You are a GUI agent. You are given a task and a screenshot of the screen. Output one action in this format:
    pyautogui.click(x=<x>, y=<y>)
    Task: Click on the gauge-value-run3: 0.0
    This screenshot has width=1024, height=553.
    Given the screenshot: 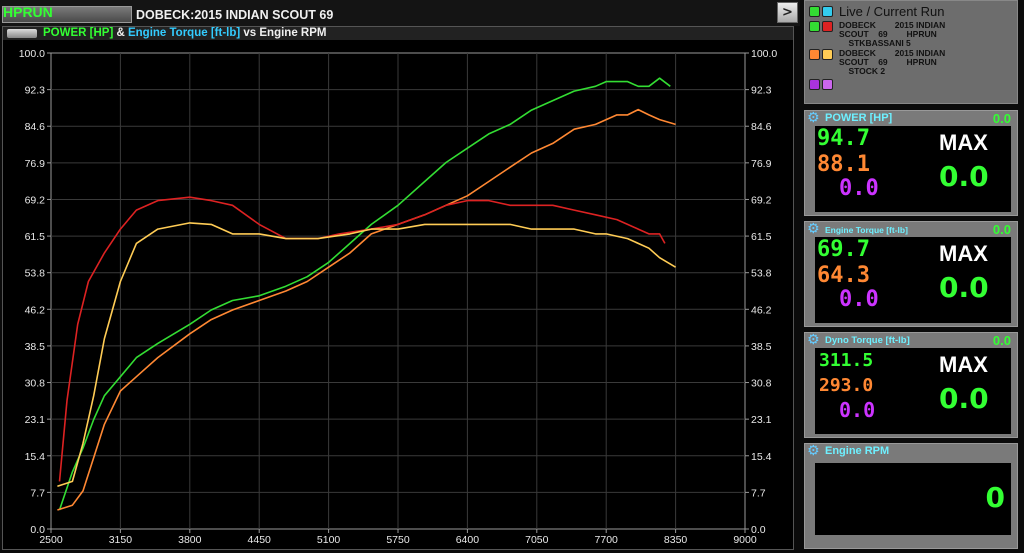 What is the action you would take?
    pyautogui.click(x=859, y=299)
    